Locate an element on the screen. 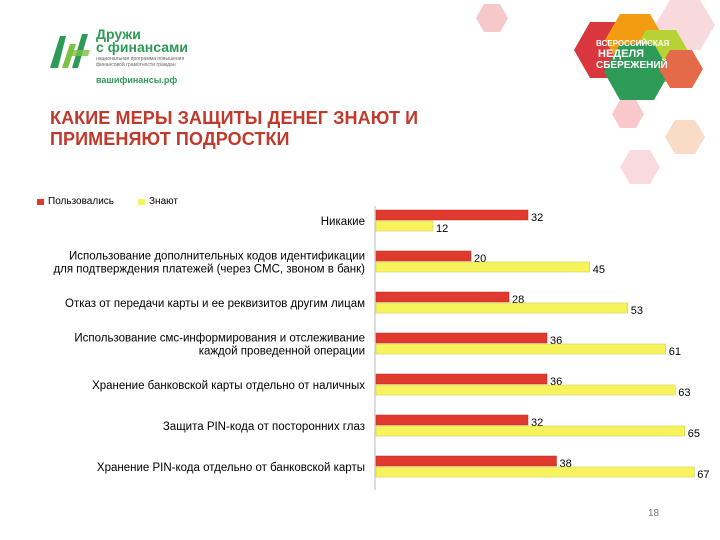 Image resolution: width=720 pixels, height=540 pixels. data-label-know: 12 is located at coordinates (442, 229).